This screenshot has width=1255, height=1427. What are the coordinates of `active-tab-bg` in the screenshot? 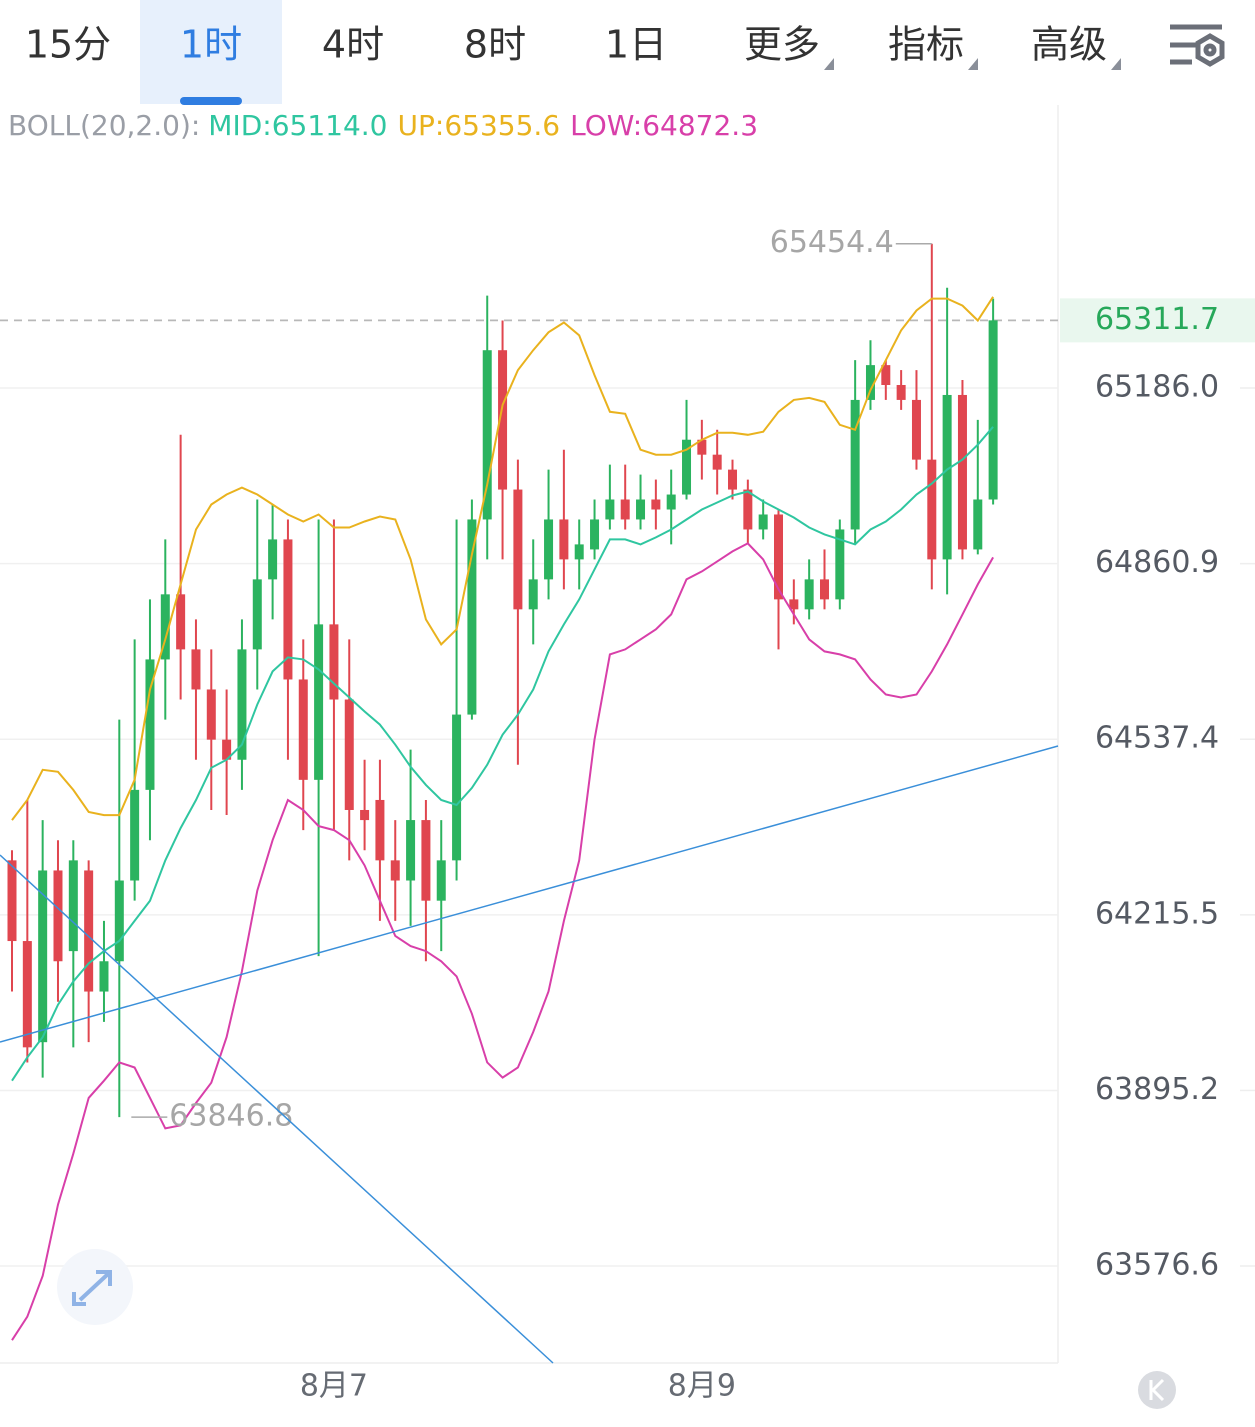 It's located at (211, 52).